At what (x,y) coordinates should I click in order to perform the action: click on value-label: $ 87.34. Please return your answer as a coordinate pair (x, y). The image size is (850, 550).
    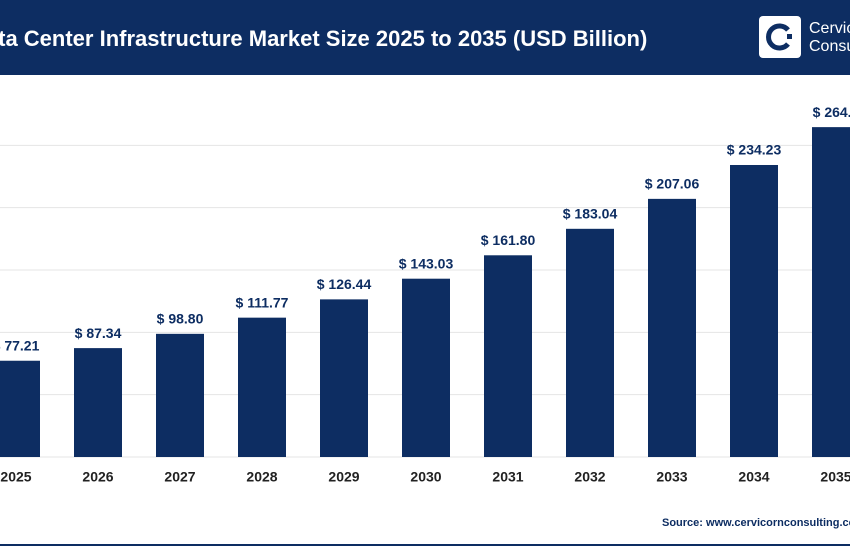
    Looking at the image, I should click on (98, 333).